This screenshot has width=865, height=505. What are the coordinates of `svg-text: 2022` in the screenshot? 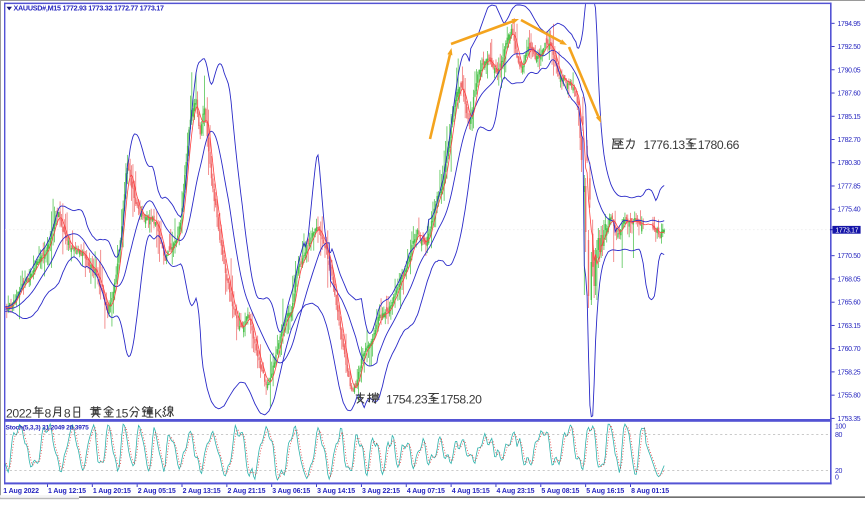 It's located at (19, 413).